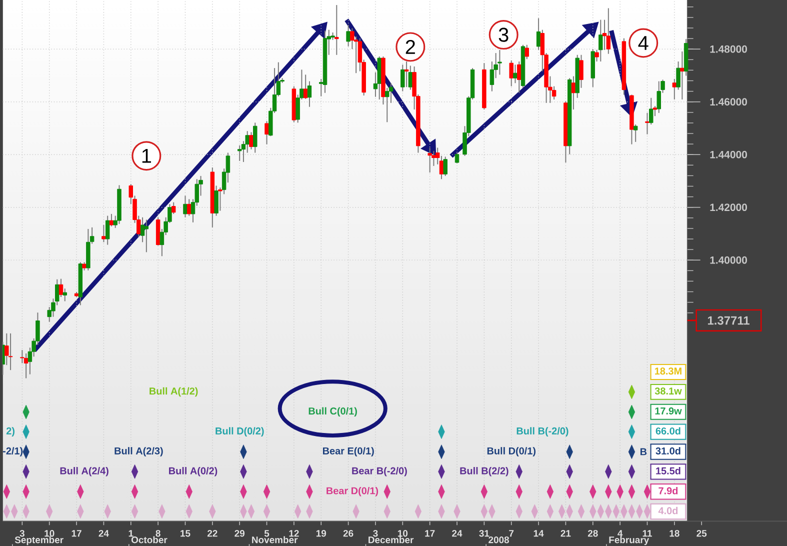 This screenshot has height=546, width=787. I want to click on x-tick-label: 29, so click(239, 533).